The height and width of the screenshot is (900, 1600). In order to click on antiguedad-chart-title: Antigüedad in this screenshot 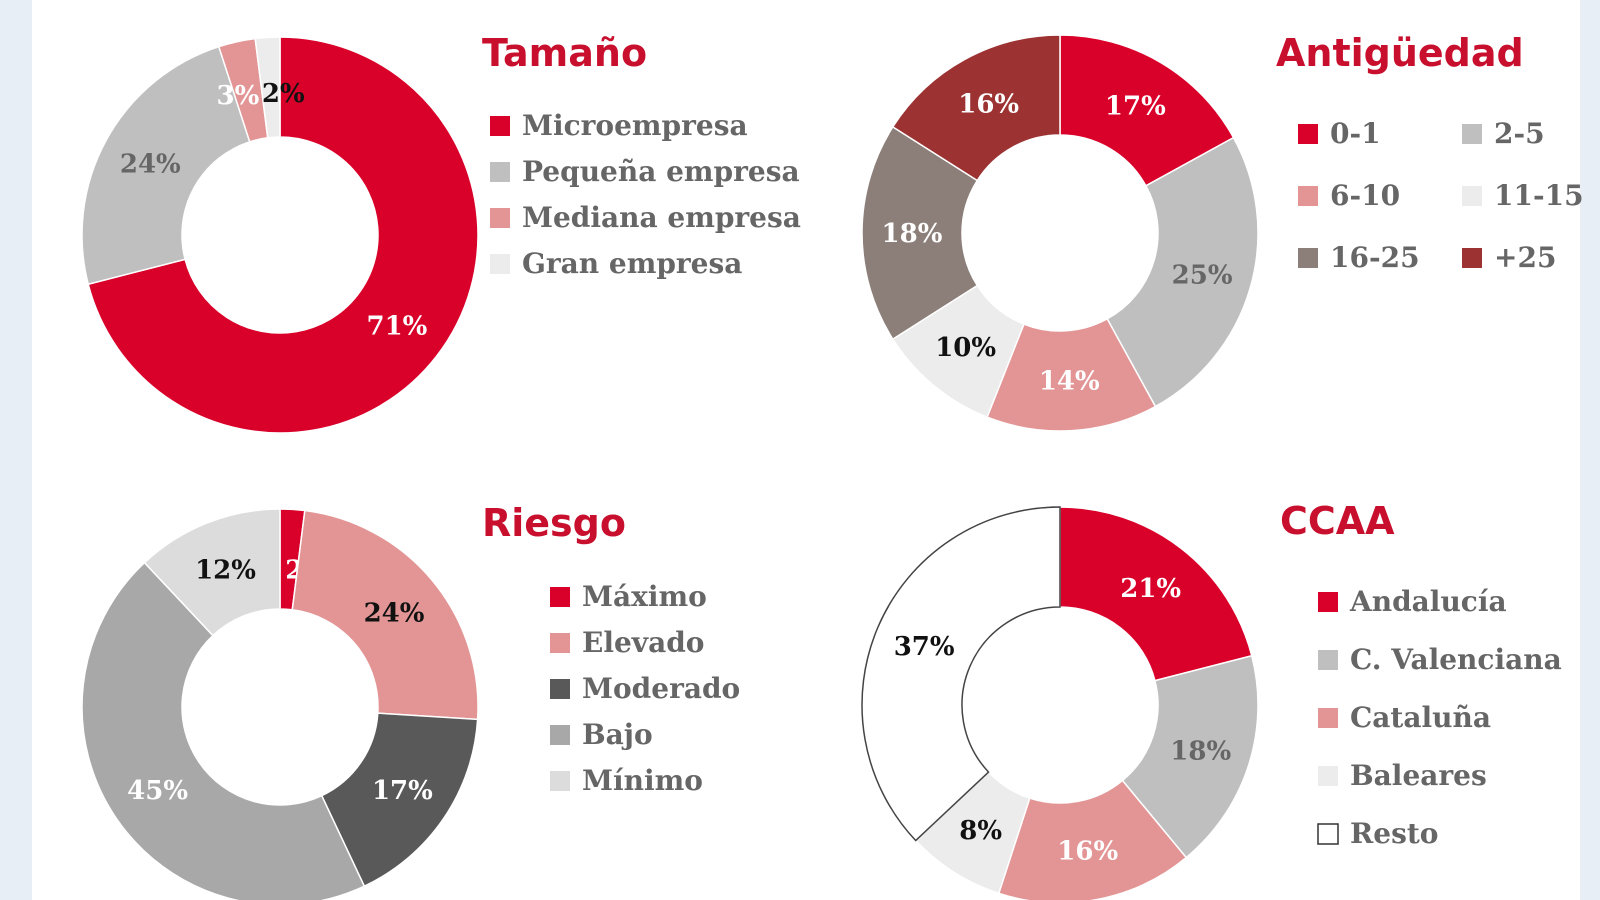, I will do `click(1400, 53)`.